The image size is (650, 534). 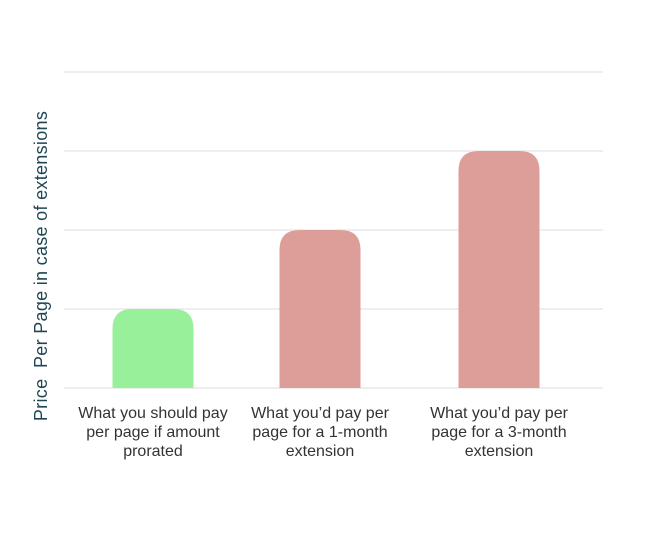 I want to click on y-axis-label: Price Per Page in case of extensions, so click(x=41, y=266).